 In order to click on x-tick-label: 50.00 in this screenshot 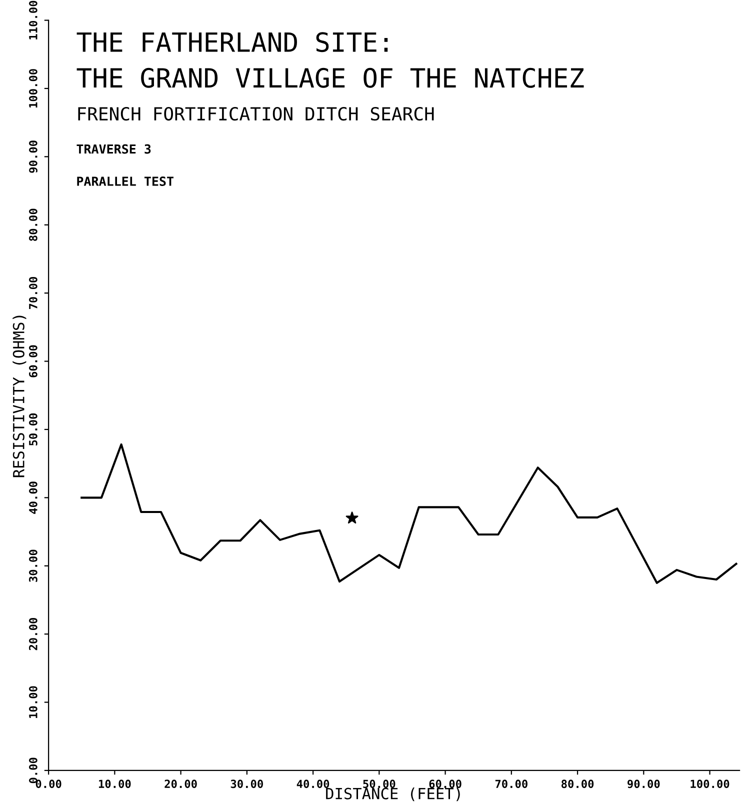, I will do `click(379, 784)`.